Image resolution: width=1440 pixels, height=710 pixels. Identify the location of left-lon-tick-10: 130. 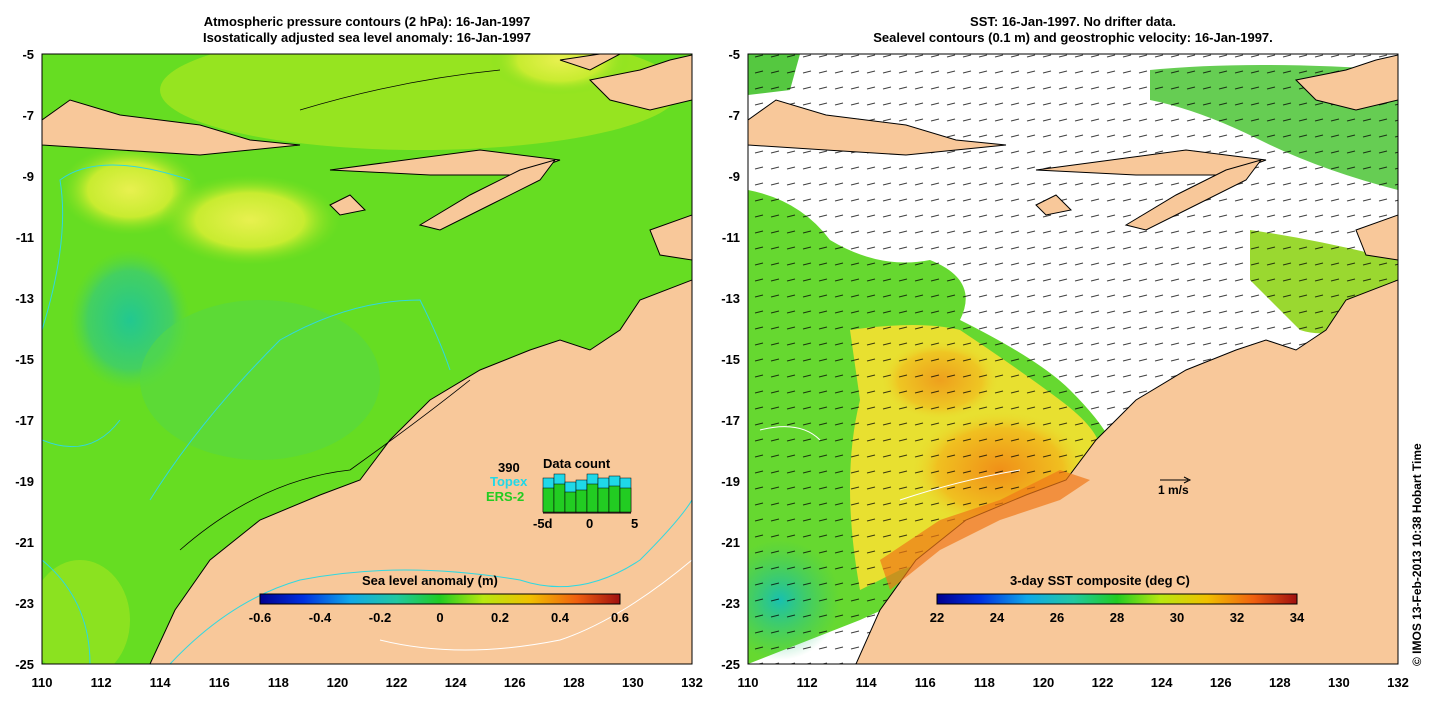
(633, 682).